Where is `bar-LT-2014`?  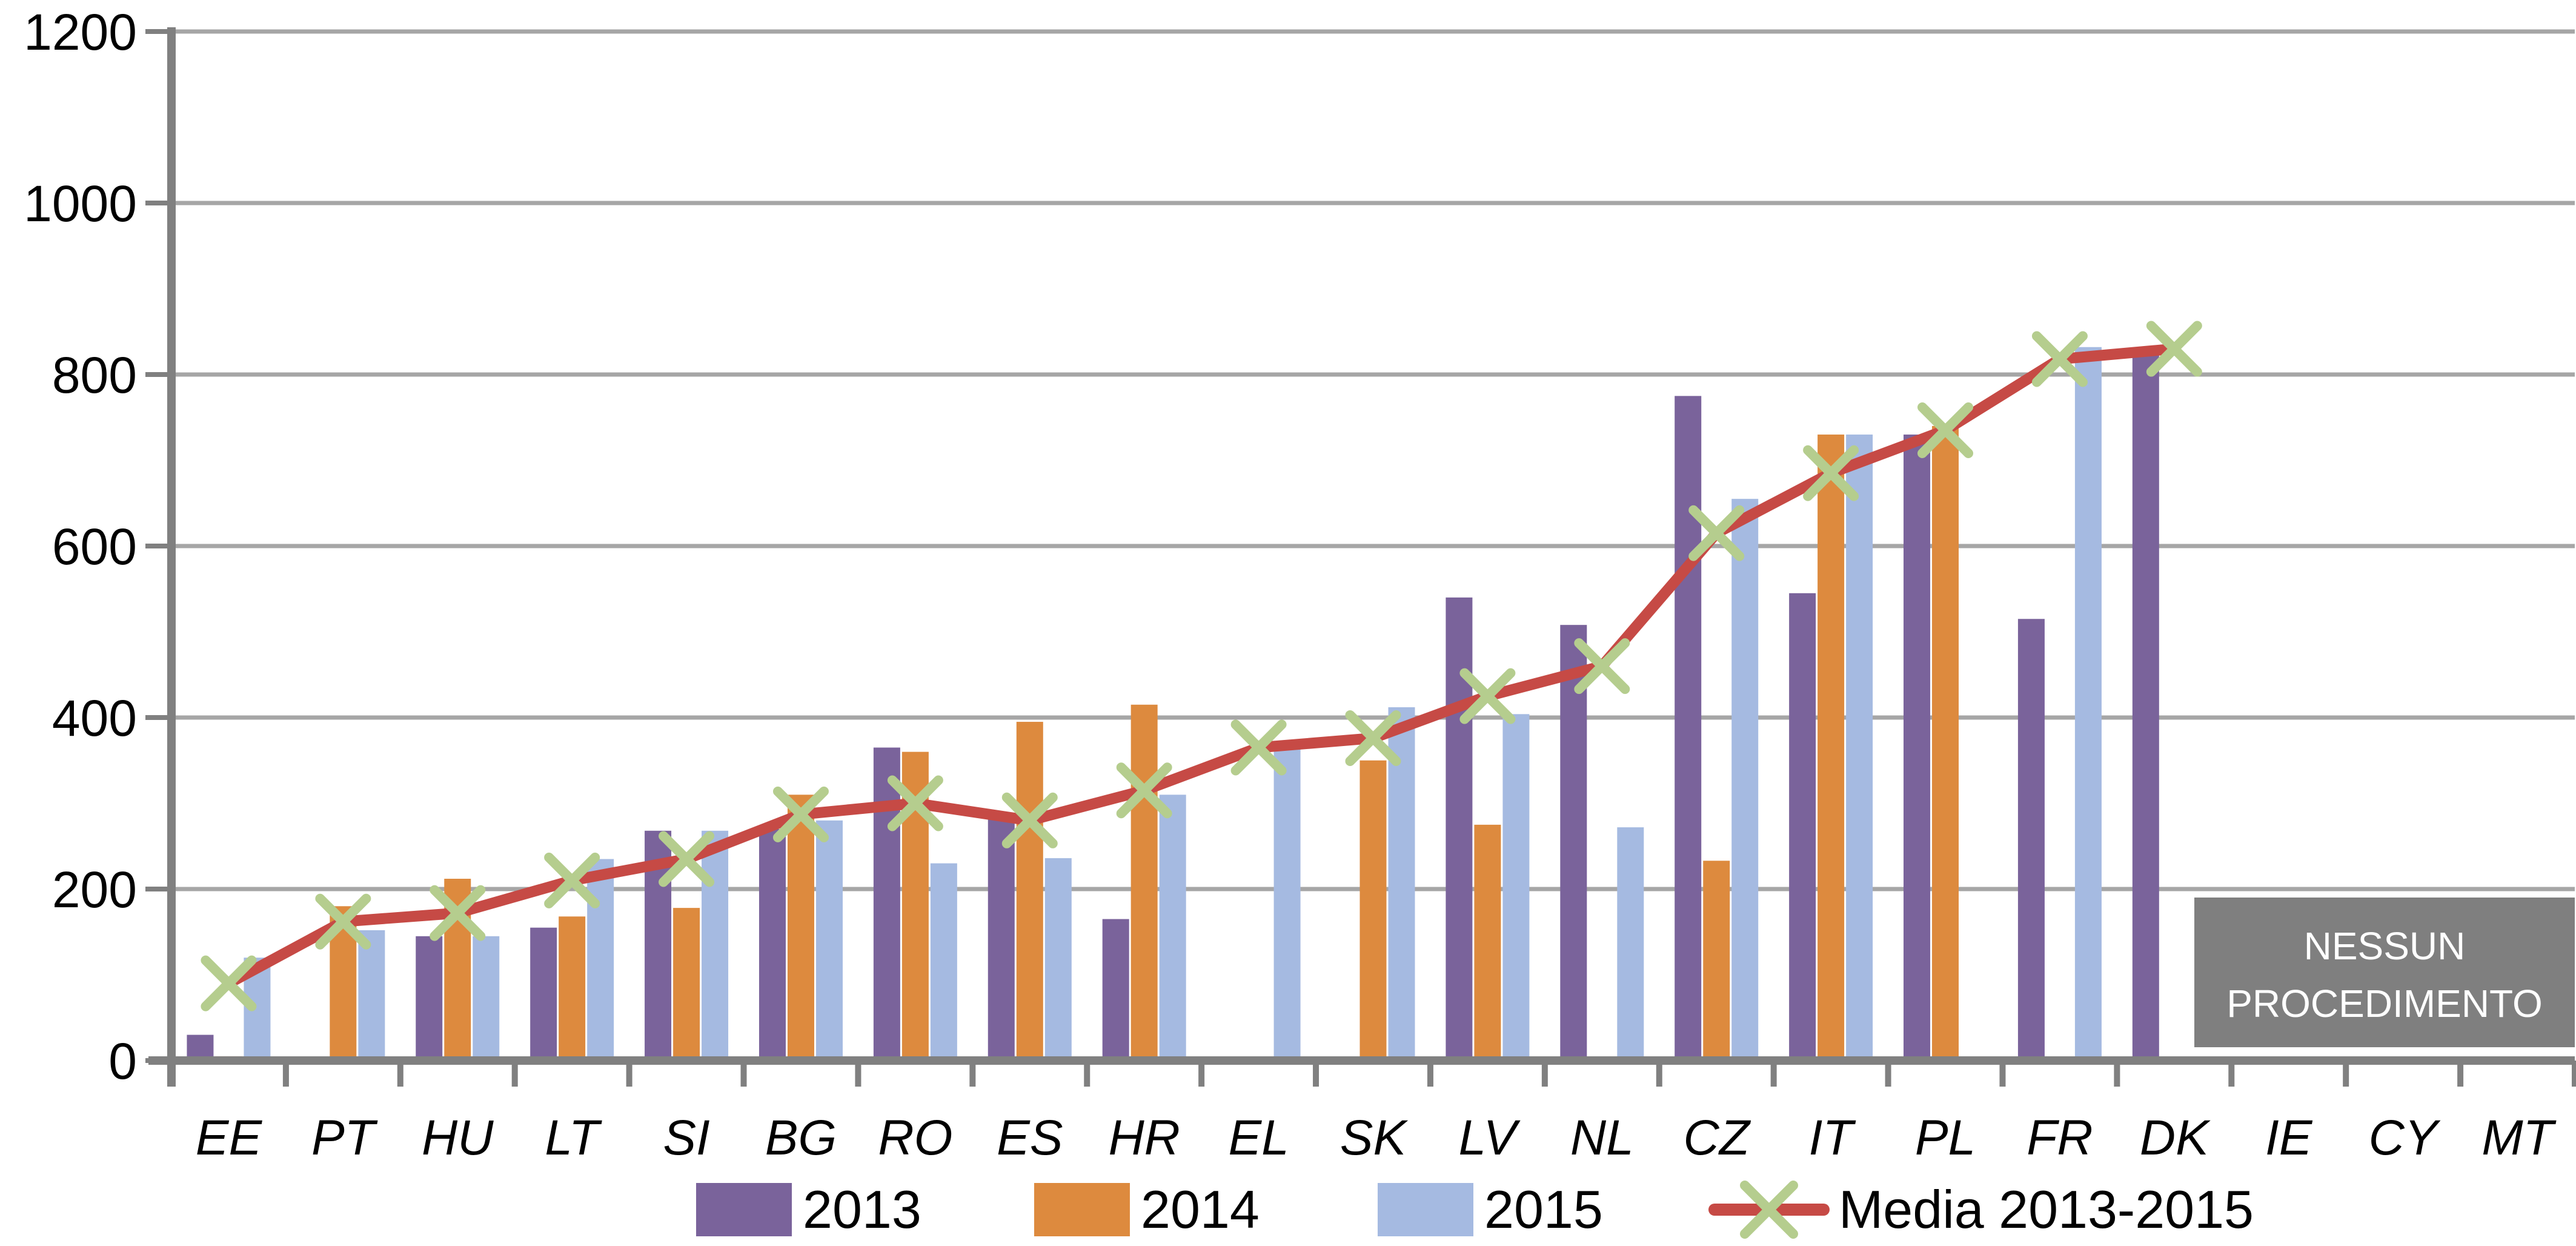 bar-LT-2014 is located at coordinates (572, 988).